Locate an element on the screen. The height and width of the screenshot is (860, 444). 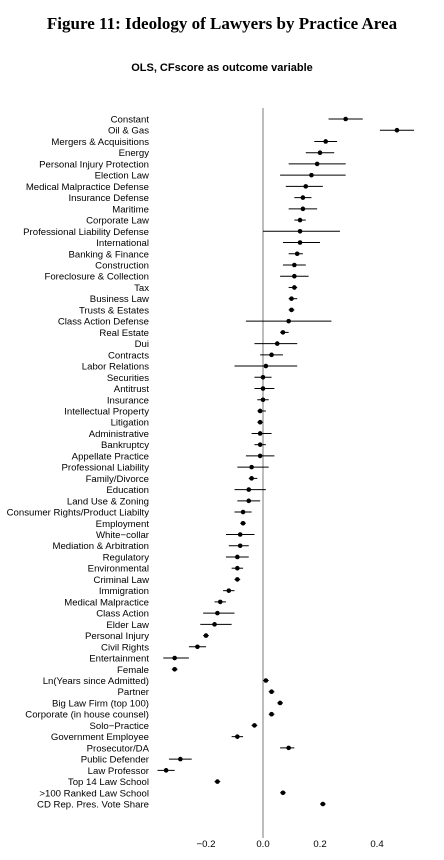
term-label: Mergers & Acquisitions is located at coordinates (100, 142).